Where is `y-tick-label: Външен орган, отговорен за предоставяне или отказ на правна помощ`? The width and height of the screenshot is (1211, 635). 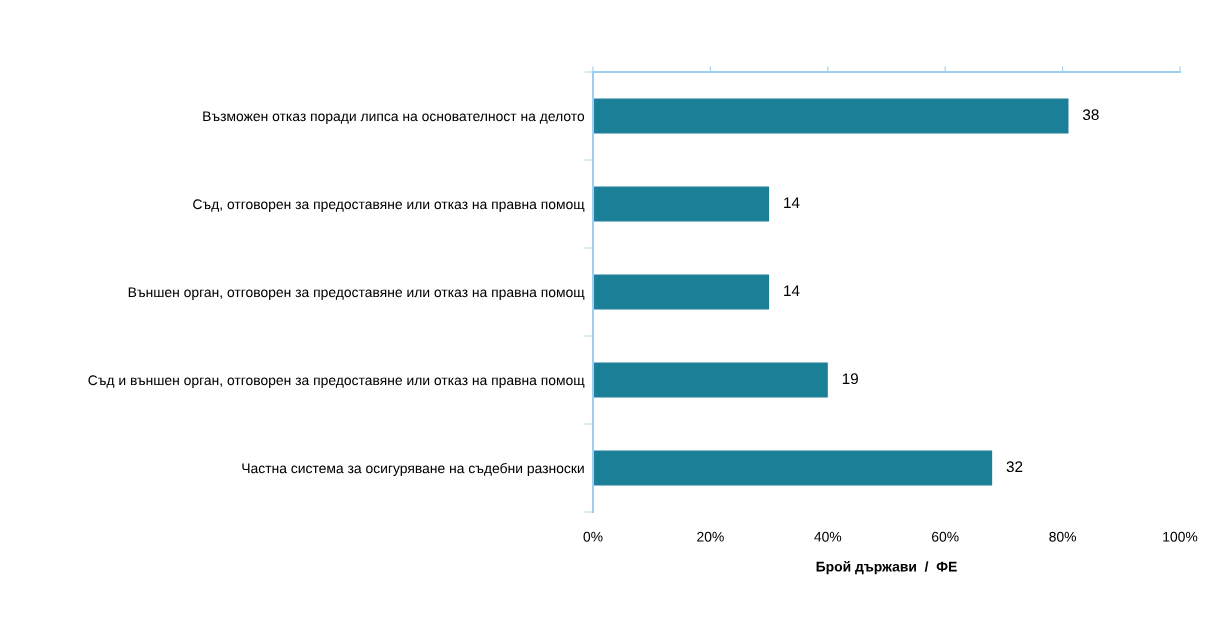
y-tick-label: Външен орган, отговорен за предоставяне или отказ на правна помощ is located at coordinates (356, 293).